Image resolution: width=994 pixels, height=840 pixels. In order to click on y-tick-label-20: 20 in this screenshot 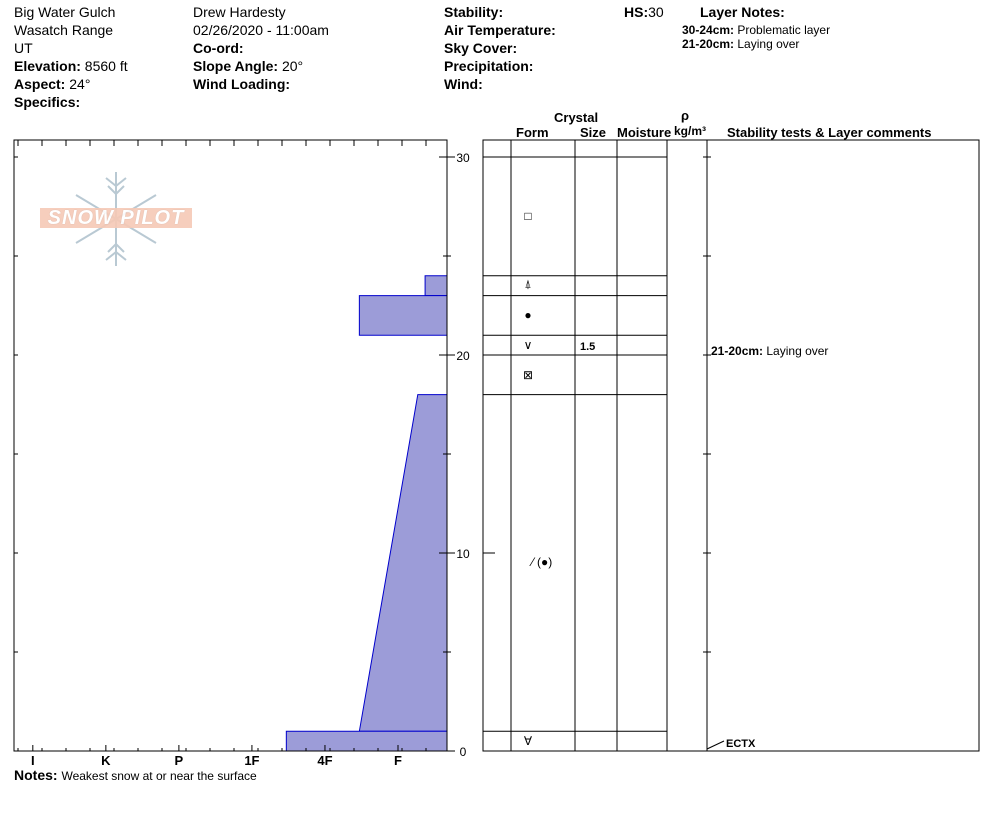, I will do `click(463, 356)`.